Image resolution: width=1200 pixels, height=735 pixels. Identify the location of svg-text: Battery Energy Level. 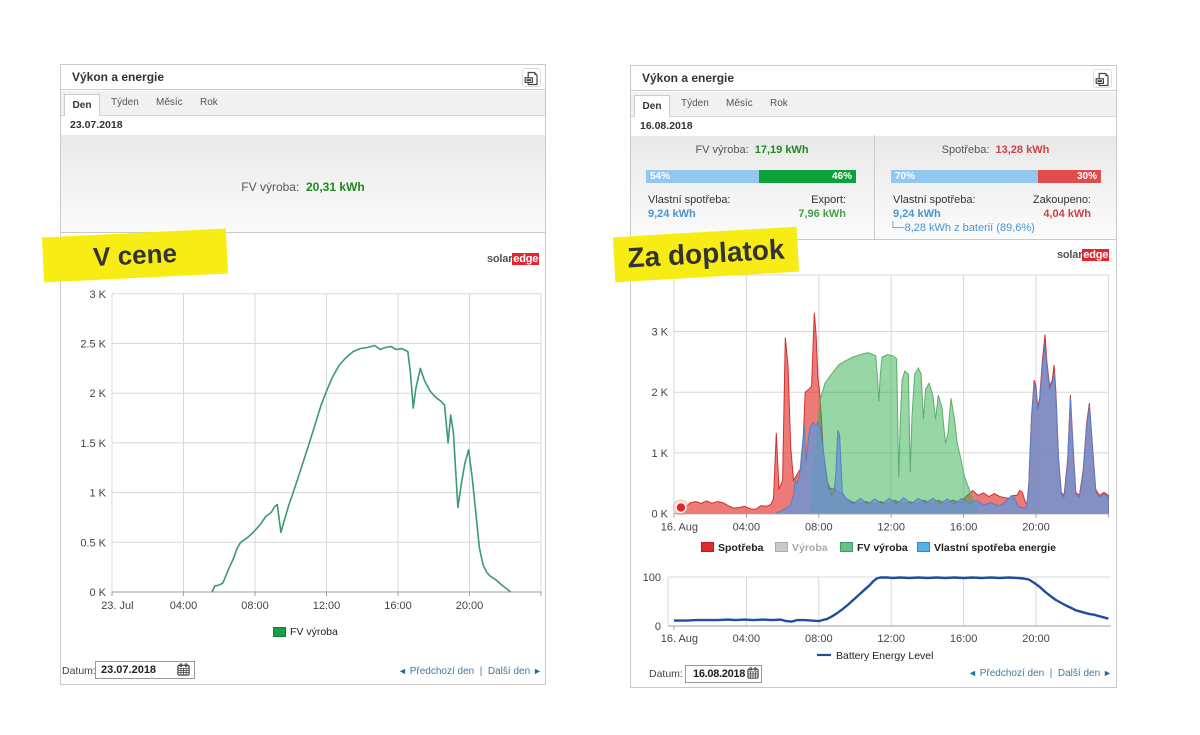
(884, 656).